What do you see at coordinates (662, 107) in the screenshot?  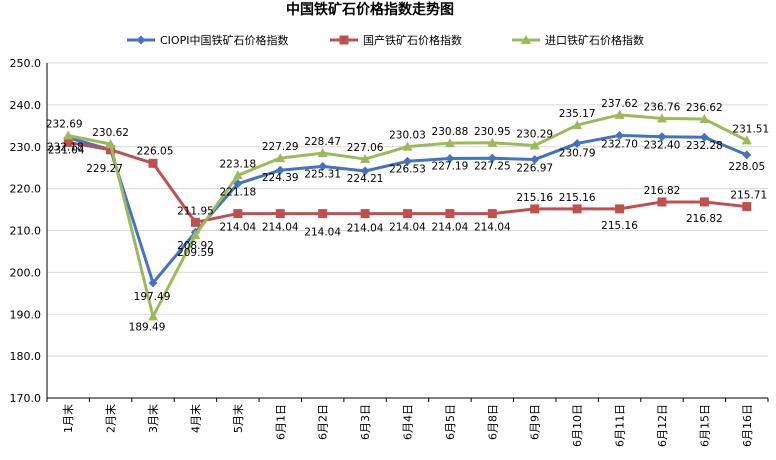 I see `data-label: 236.76` at bounding box center [662, 107].